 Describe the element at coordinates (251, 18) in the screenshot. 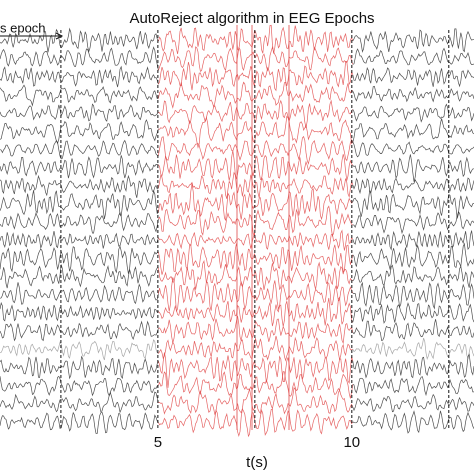

I see `chart-title: AutoReject algorithm in EEG Epochs` at that location.